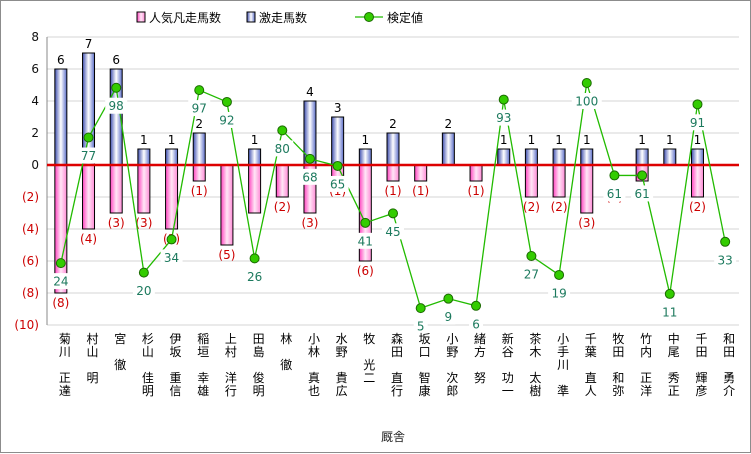  Describe the element at coordinates (309, 177) in the screenshot. I see `kentei-value-label: 68` at that location.